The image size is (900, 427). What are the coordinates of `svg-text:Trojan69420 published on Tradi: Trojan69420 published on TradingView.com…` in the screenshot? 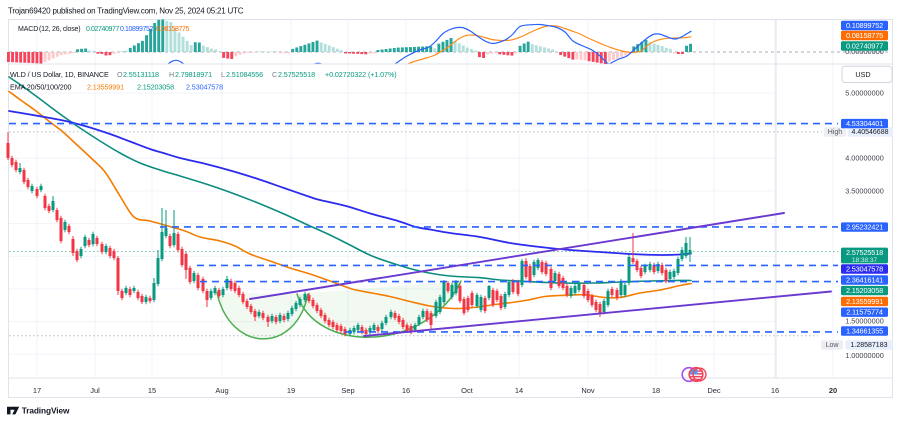 It's located at (126, 11).